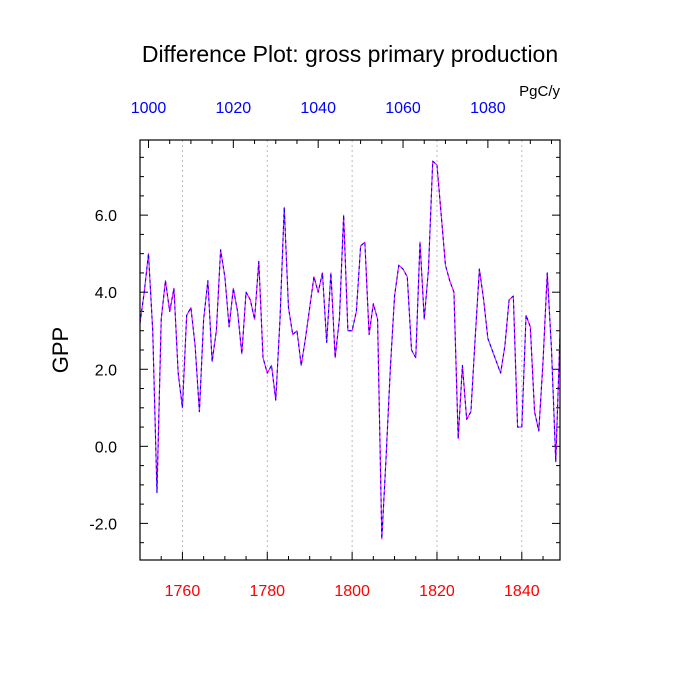 The image size is (700, 700). What do you see at coordinates (539, 91) in the screenshot?
I see `units-label: PgC/y` at bounding box center [539, 91].